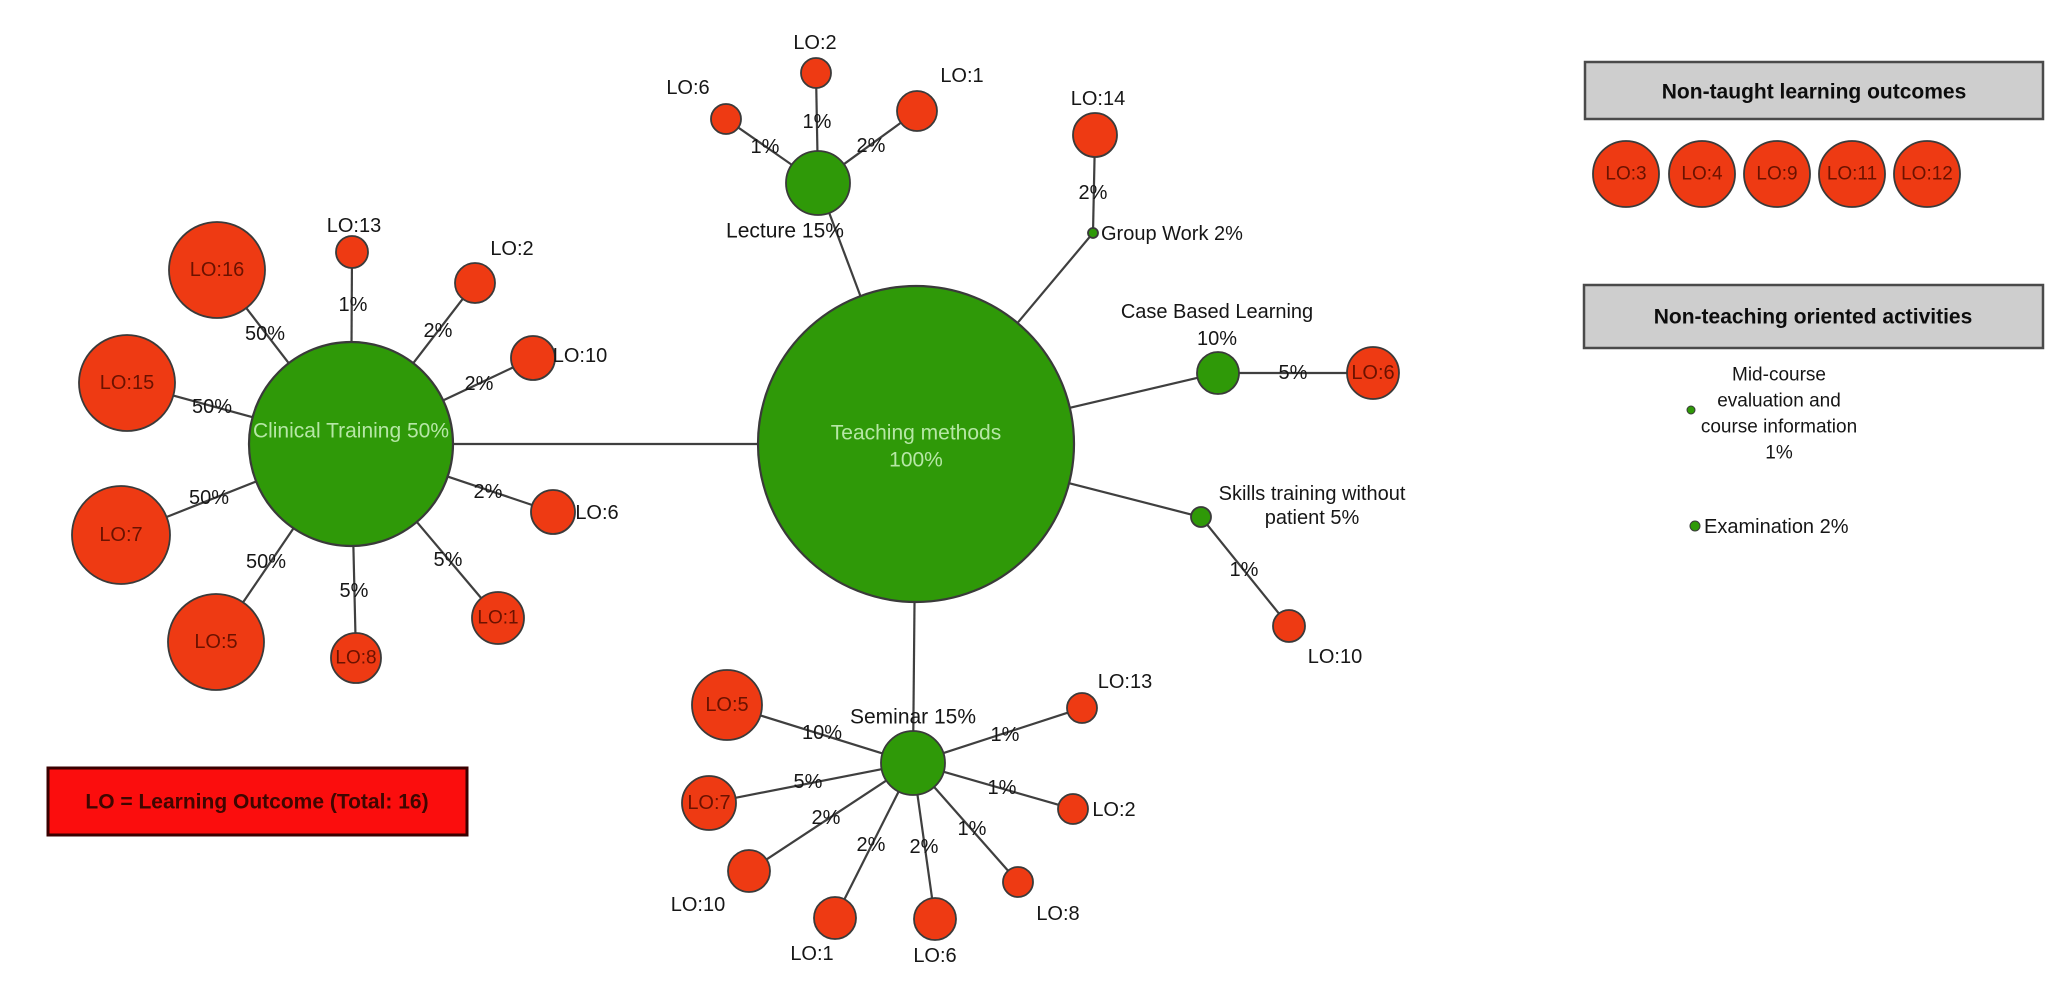 This screenshot has width=2059, height=1001. I want to click on node-ct-lo6, so click(553, 512).